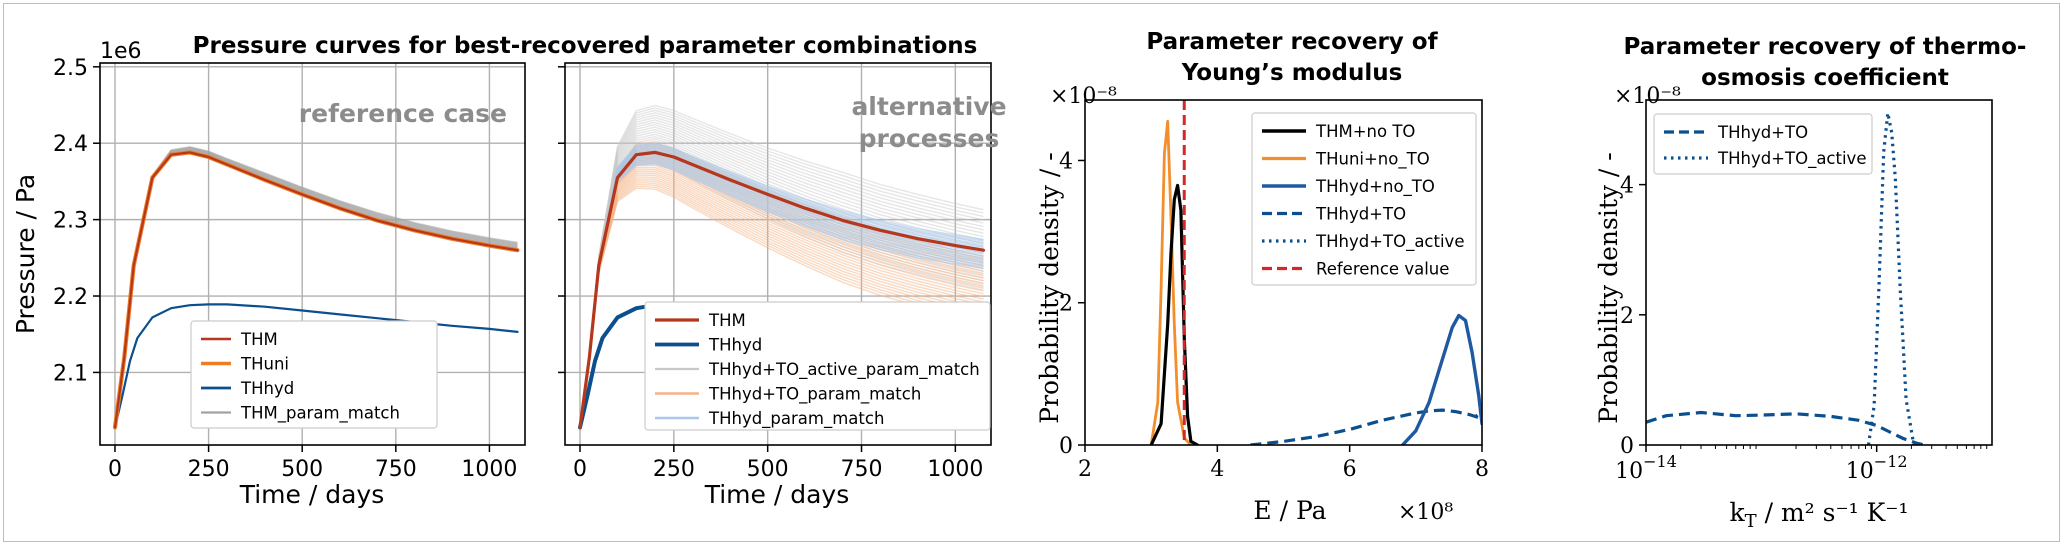 This screenshot has height=547, width=2065. Describe the element at coordinates (1818, 515) in the screenshot. I see `x-axis-label: kT / m² s⁻¹ K⁻¹` at that location.